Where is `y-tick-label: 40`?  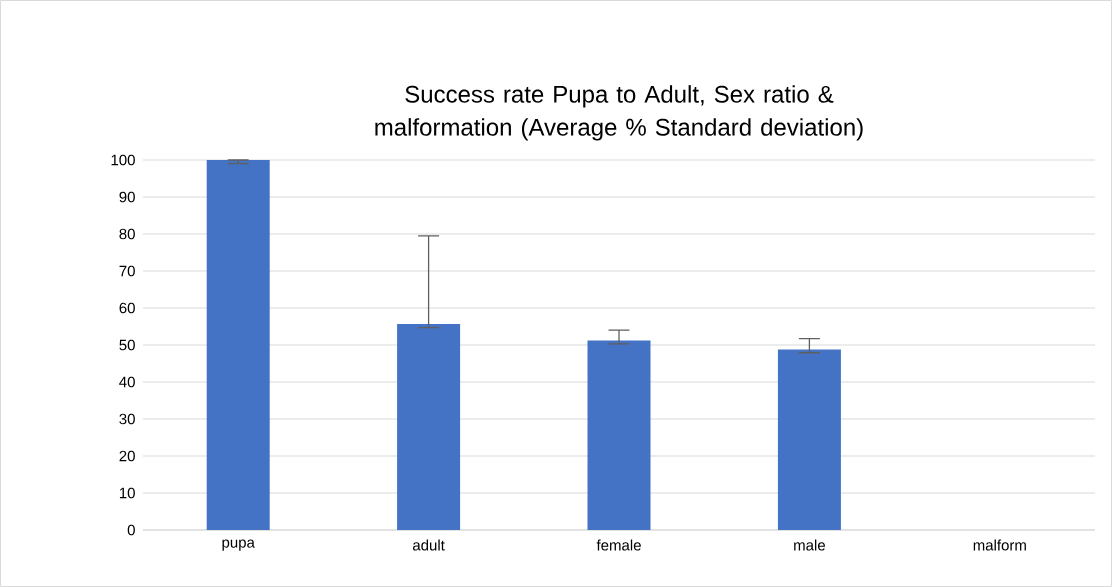
y-tick-label: 40 is located at coordinates (127, 382).